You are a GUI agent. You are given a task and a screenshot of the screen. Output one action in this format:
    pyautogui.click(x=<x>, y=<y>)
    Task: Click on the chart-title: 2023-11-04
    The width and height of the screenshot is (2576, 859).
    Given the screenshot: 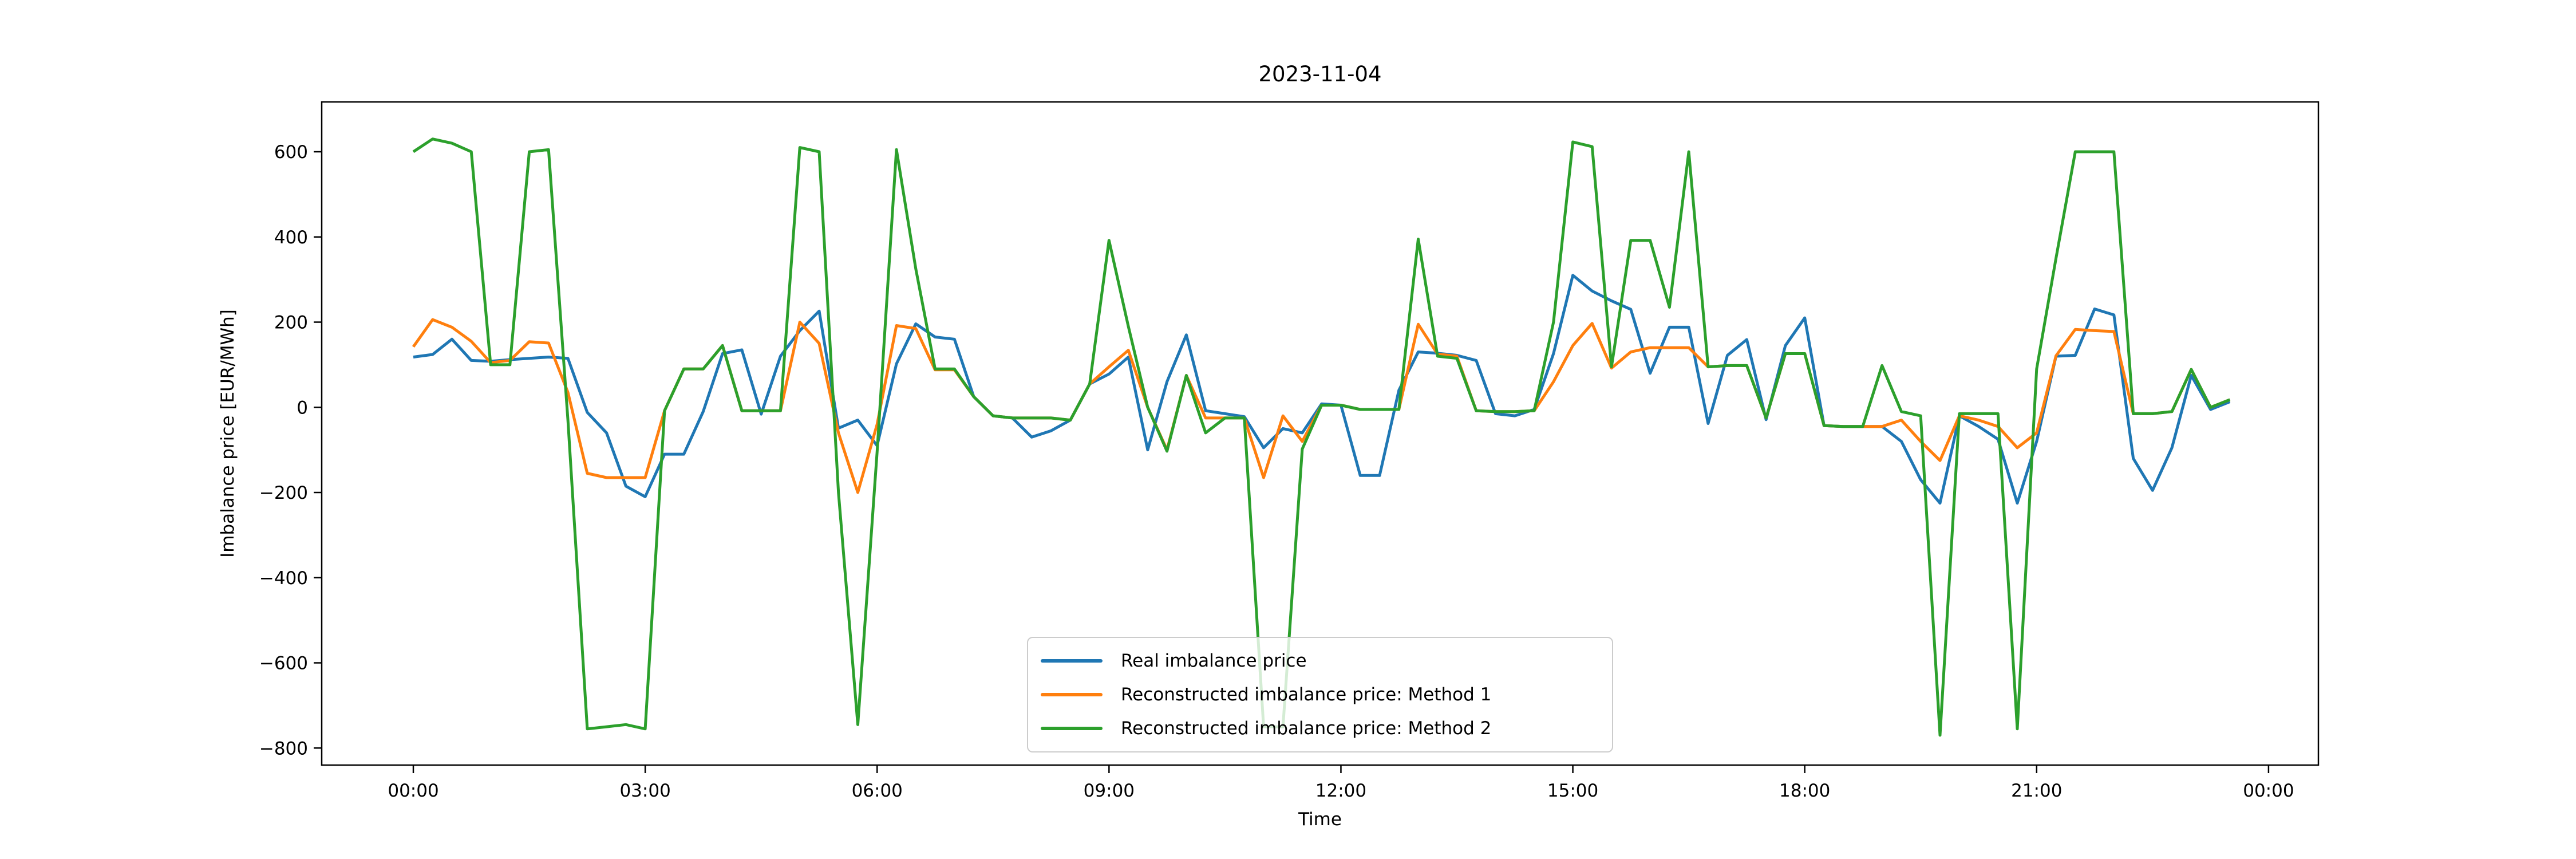 What is the action you would take?
    pyautogui.click(x=1320, y=74)
    